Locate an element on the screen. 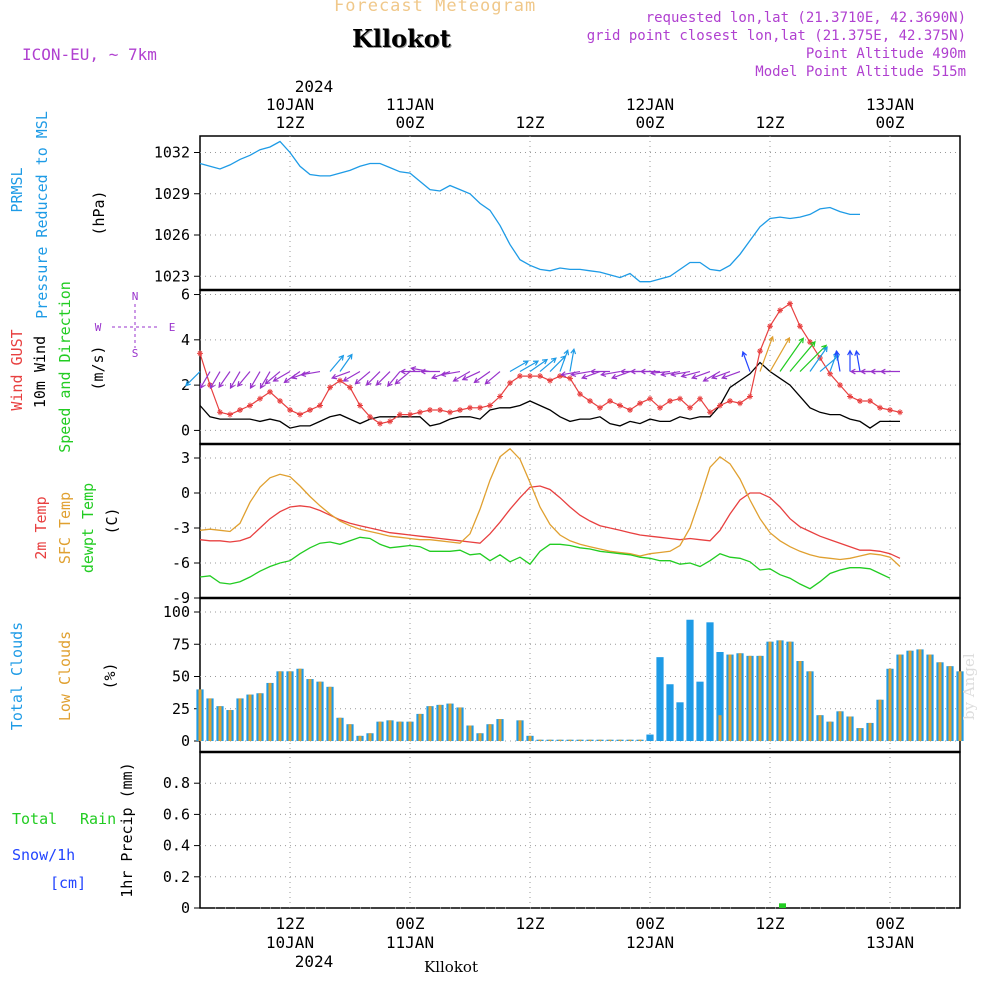 This screenshot has width=1000, height=1000. precip-unit-label: 1hr Precip (mm) is located at coordinates (127, 829).